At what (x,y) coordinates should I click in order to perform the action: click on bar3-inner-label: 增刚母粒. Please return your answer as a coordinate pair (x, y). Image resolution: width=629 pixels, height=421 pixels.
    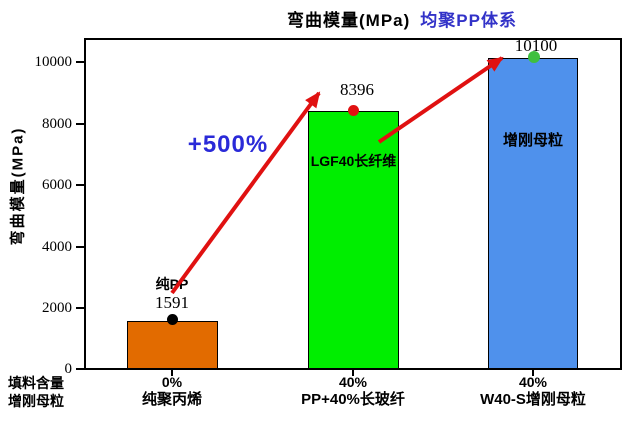
    Looking at the image, I should click on (532, 140).